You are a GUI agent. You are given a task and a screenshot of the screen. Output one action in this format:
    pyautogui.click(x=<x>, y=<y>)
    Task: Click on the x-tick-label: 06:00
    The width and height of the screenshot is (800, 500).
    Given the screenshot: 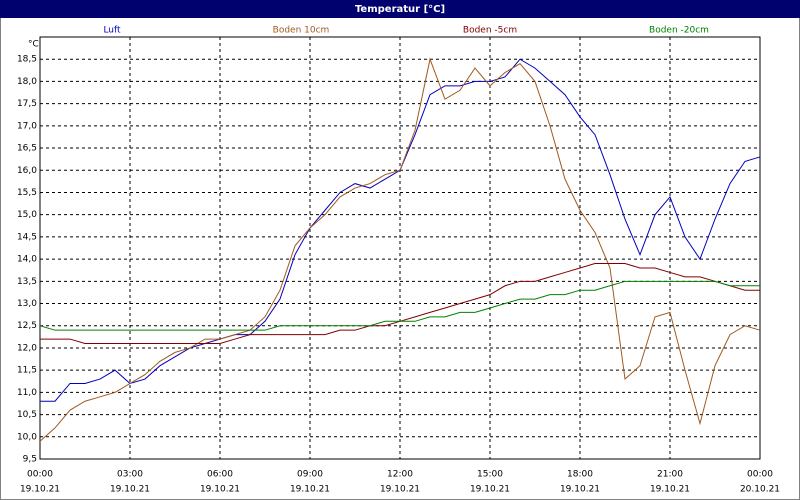 What is the action you would take?
    pyautogui.click(x=220, y=475)
    